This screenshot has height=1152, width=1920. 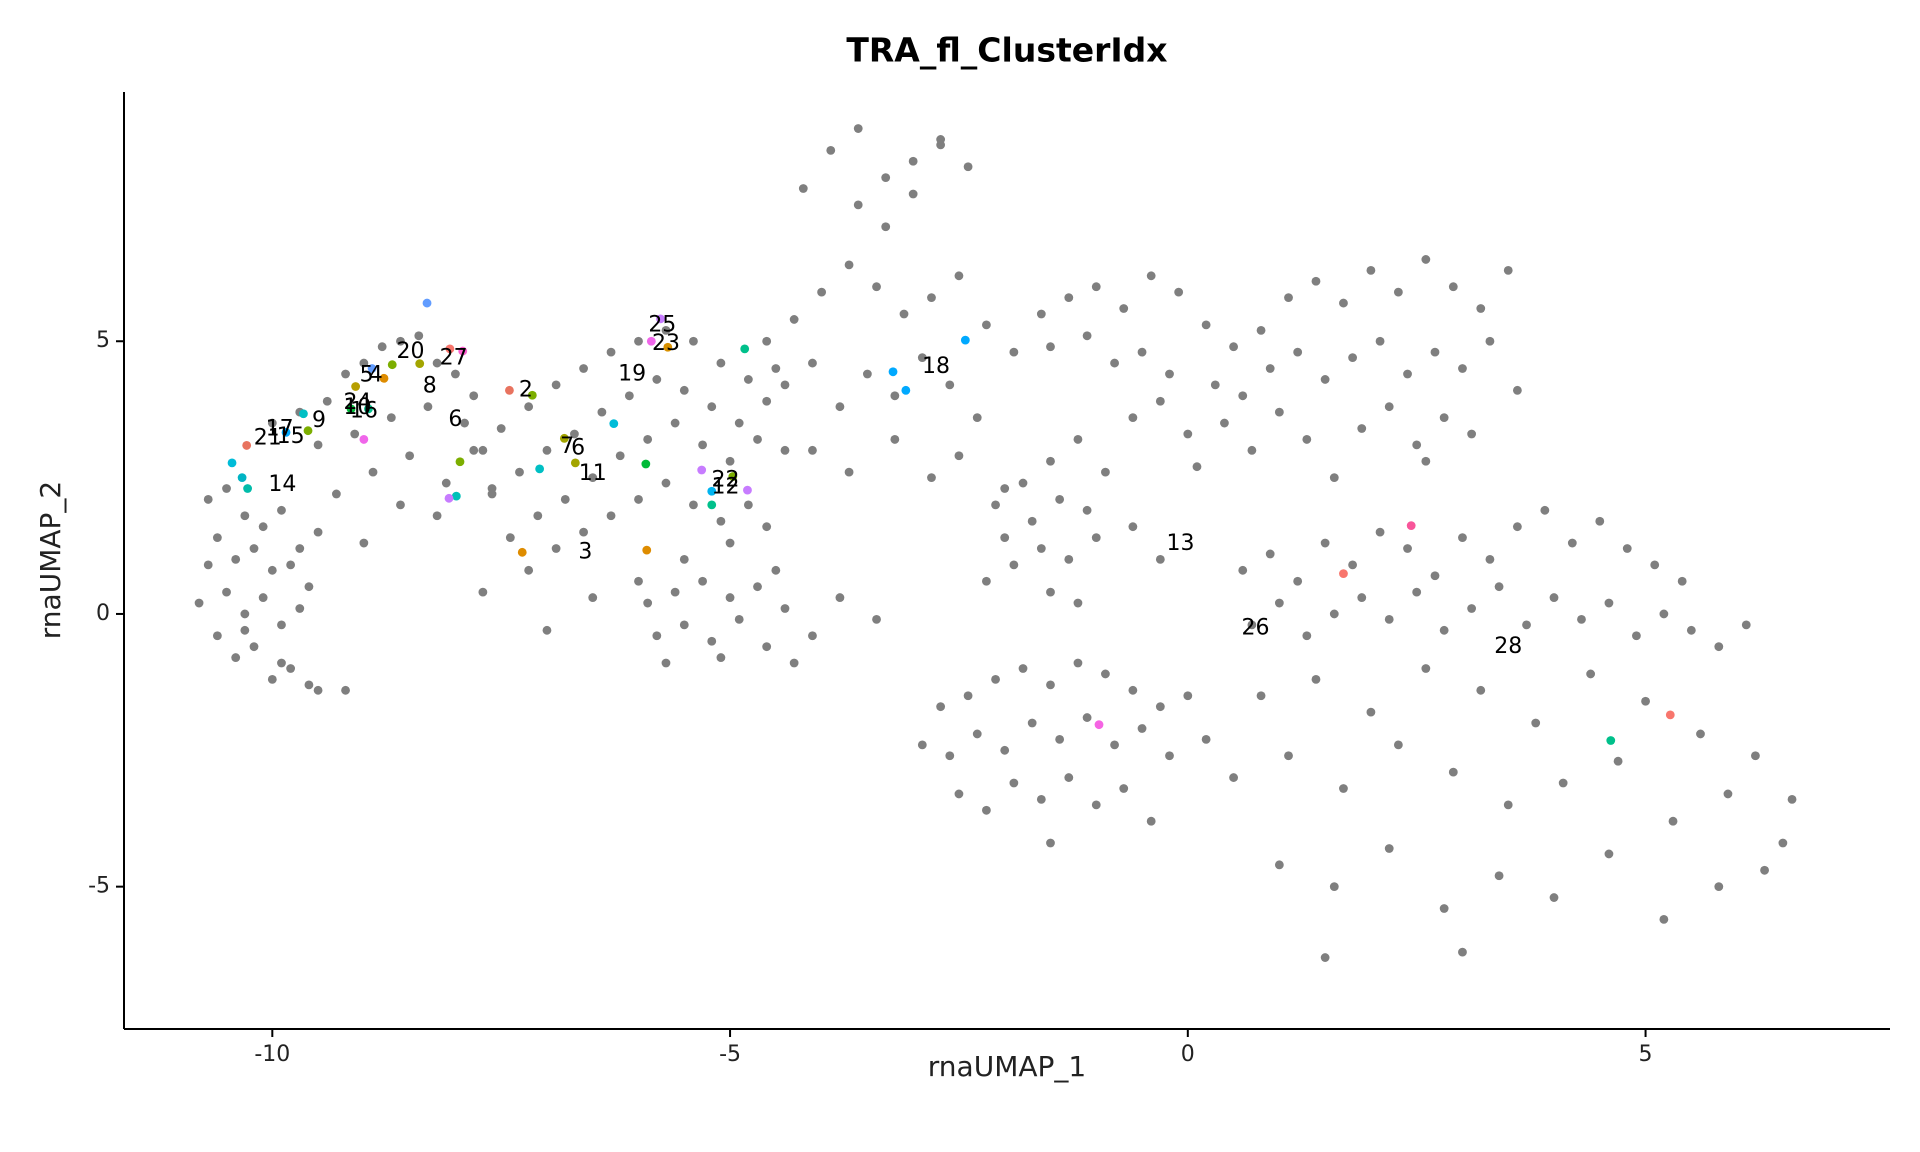 I want to click on cluster-label: 7, so click(x=567, y=446).